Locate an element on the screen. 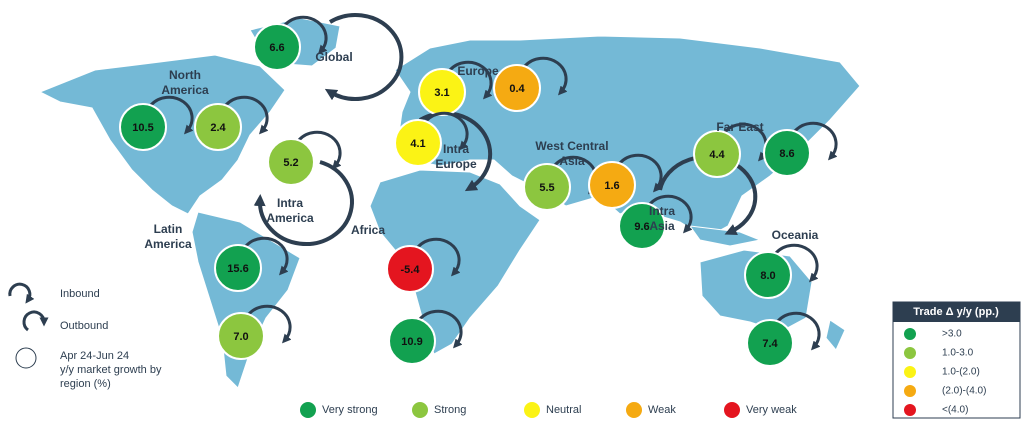 The width and height of the screenshot is (1024, 430). region-value: 5.5 is located at coordinates (546, 188).